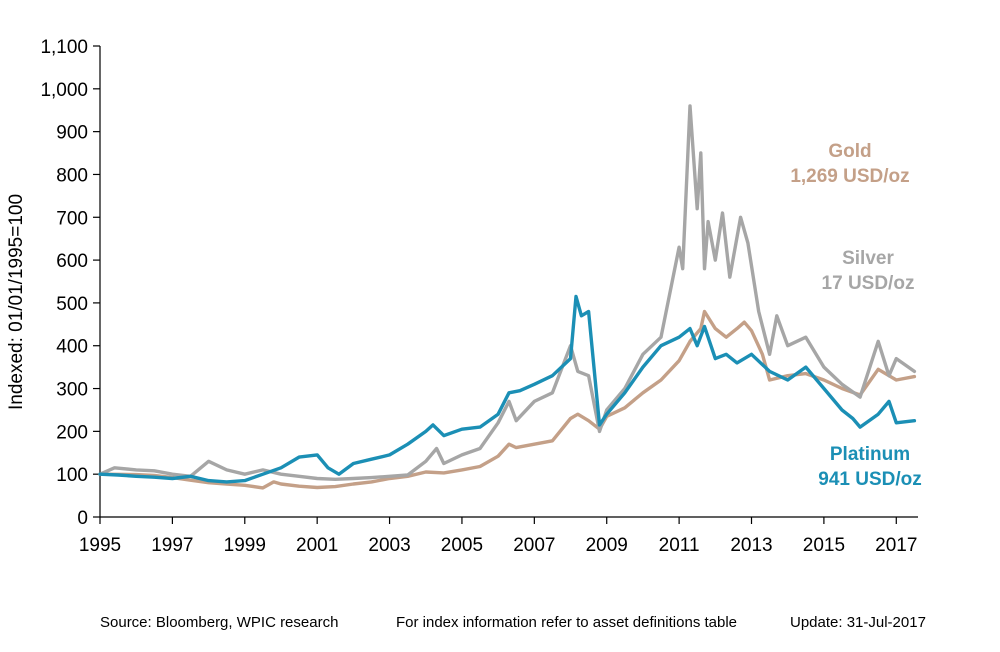  What do you see at coordinates (82, 518) in the screenshot?
I see `y-tick-label: 0` at bounding box center [82, 518].